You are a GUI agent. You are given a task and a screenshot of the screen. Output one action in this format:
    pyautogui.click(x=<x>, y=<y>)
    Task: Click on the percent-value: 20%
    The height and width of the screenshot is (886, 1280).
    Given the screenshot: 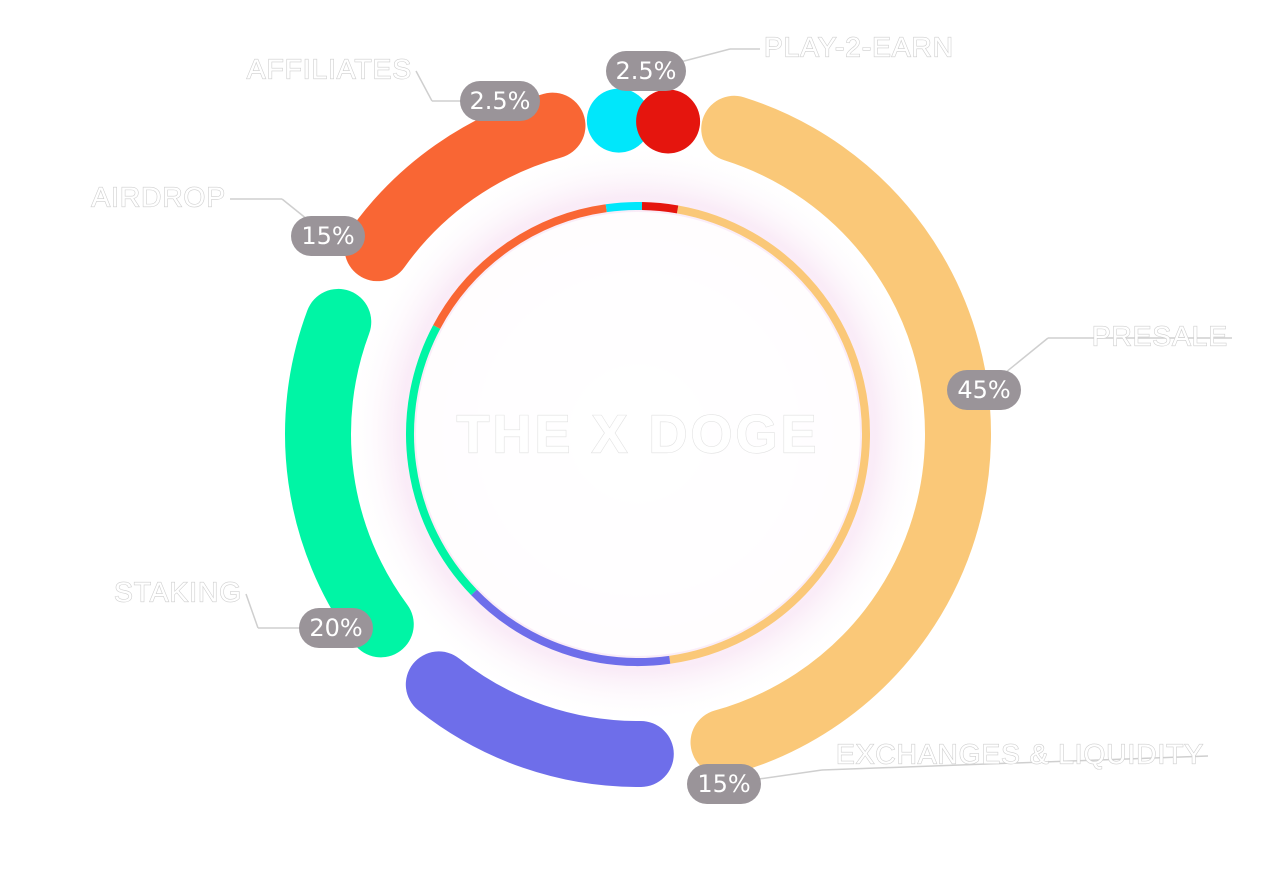 What is the action you would take?
    pyautogui.click(x=335, y=628)
    